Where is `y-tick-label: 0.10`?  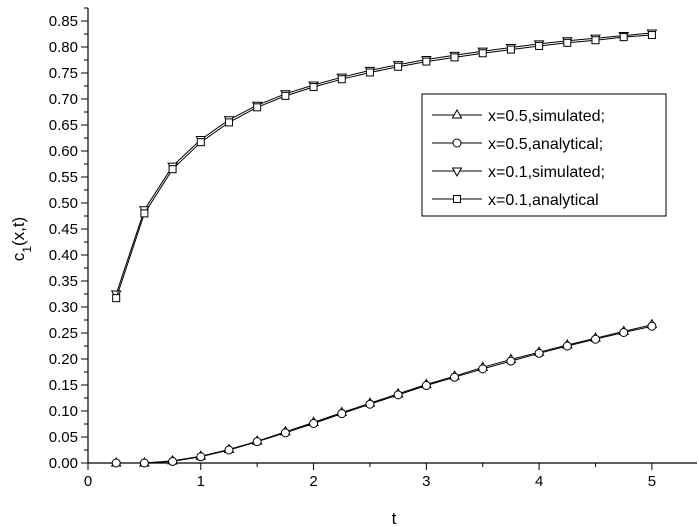
y-tick-label: 0.10 is located at coordinates (63, 411).